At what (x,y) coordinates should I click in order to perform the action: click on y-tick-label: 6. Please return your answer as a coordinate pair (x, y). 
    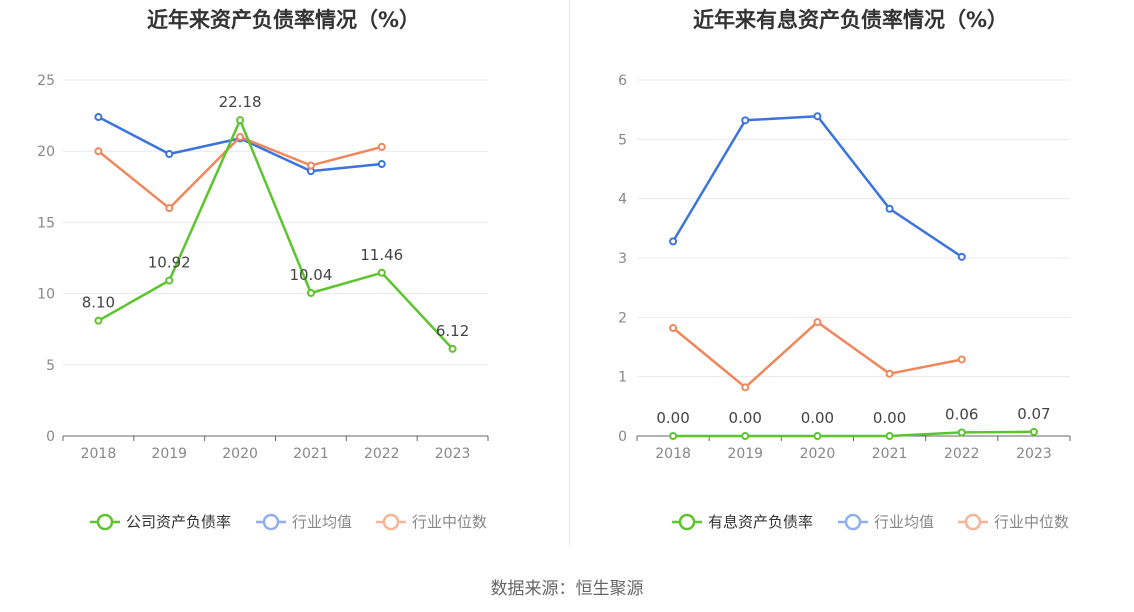
    Looking at the image, I should click on (622, 81).